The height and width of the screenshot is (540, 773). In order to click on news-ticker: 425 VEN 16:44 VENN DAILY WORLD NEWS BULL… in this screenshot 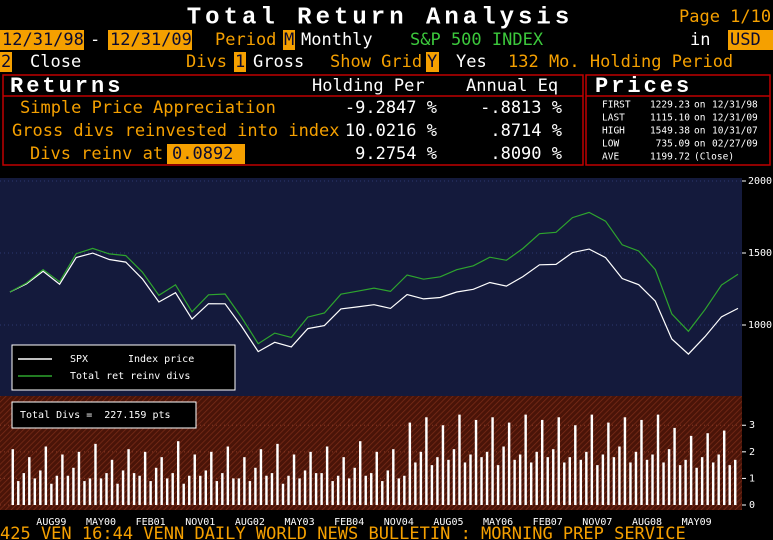, I will do `click(343, 532)`.